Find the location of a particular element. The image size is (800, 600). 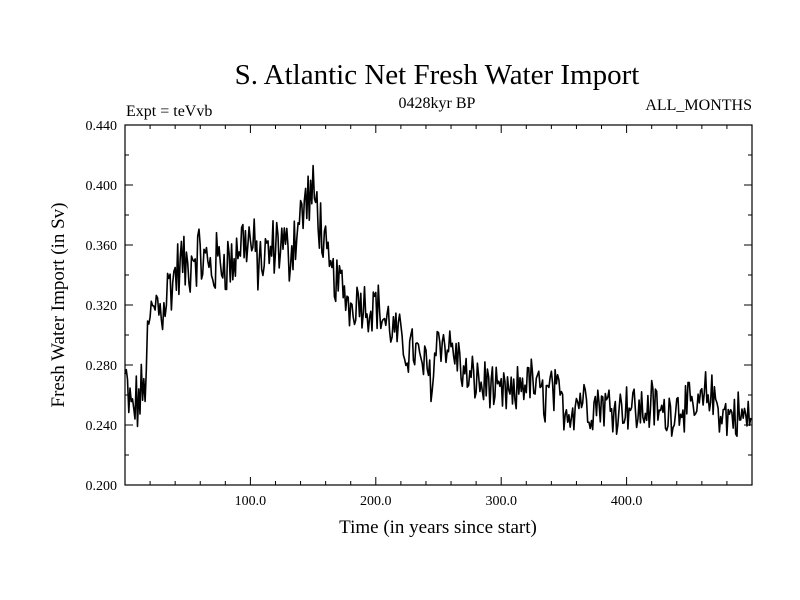

chart-title: S. Atlantic Net Fresh Water Import is located at coordinates (437, 75).